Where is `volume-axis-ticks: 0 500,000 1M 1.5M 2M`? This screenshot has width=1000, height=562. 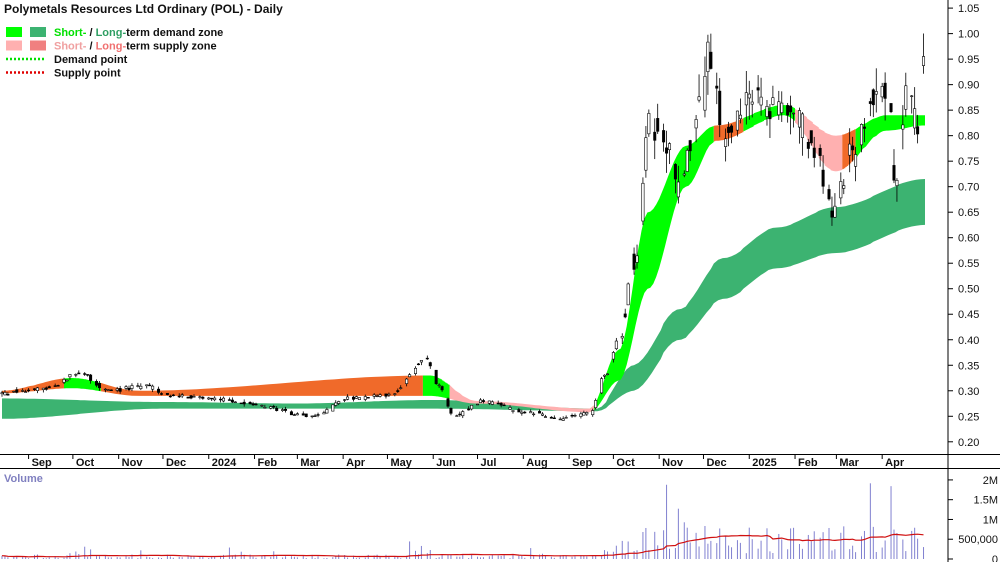
volume-axis-ticks: 0 500,000 1M 1.5M 2M is located at coordinates (973, 518).